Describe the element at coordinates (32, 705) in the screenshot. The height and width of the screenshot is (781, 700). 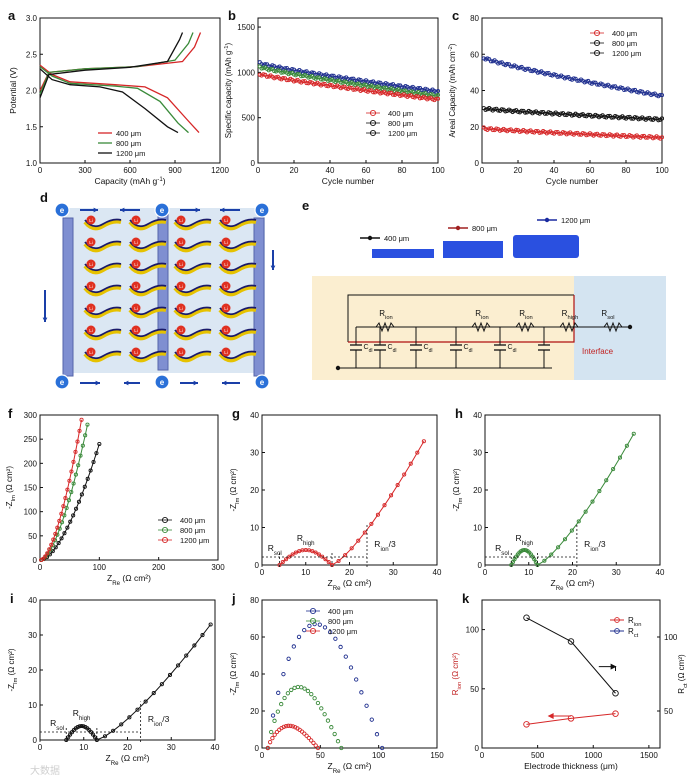
I see `y-tick-label: 10` at that location.